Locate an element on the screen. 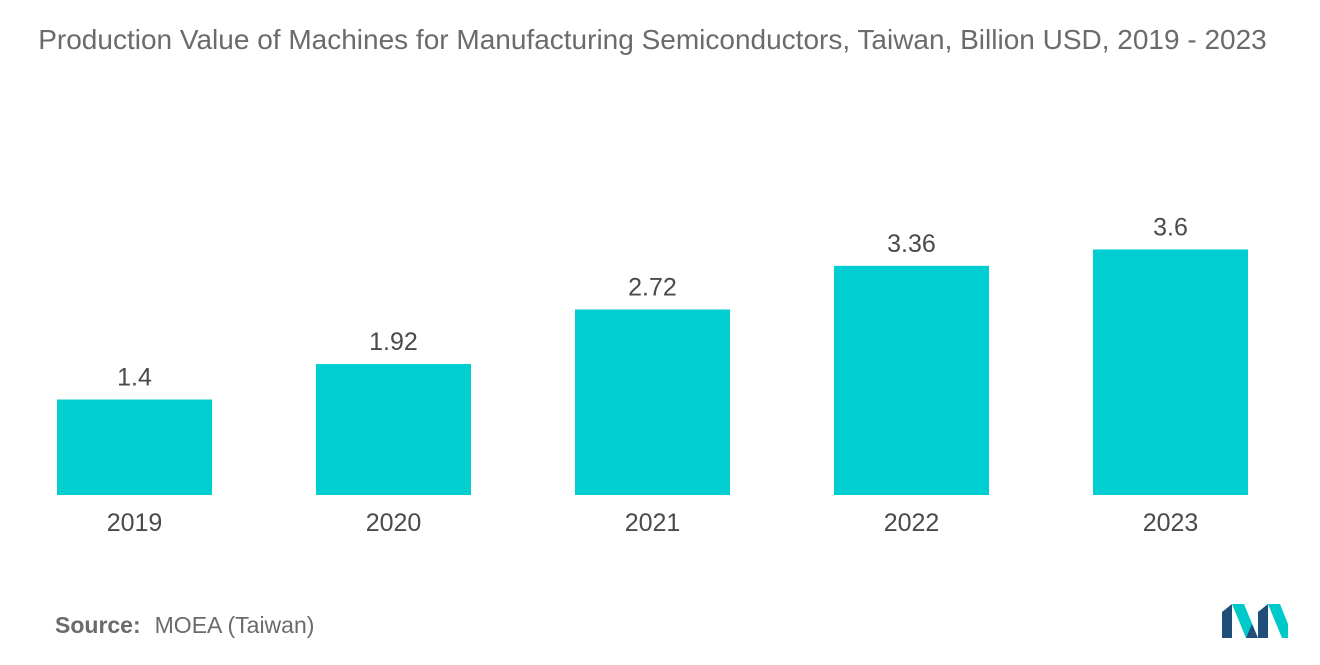 The height and width of the screenshot is (665, 1320). x-tick-label-2021: 2021 is located at coordinates (653, 523).